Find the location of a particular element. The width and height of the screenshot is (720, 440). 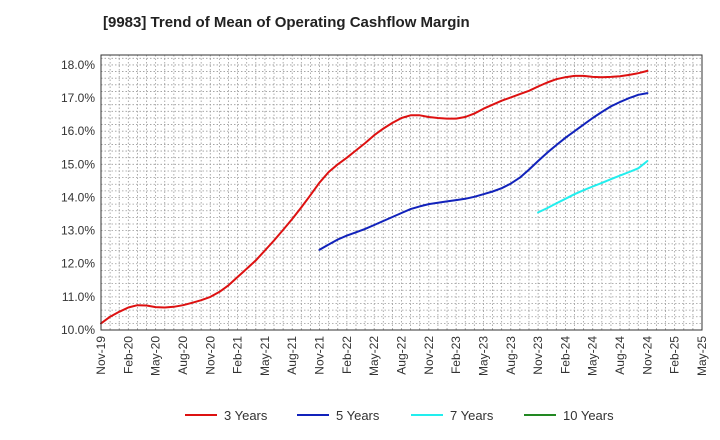

x-tick-label: Feb-21 is located at coordinates (238, 355).